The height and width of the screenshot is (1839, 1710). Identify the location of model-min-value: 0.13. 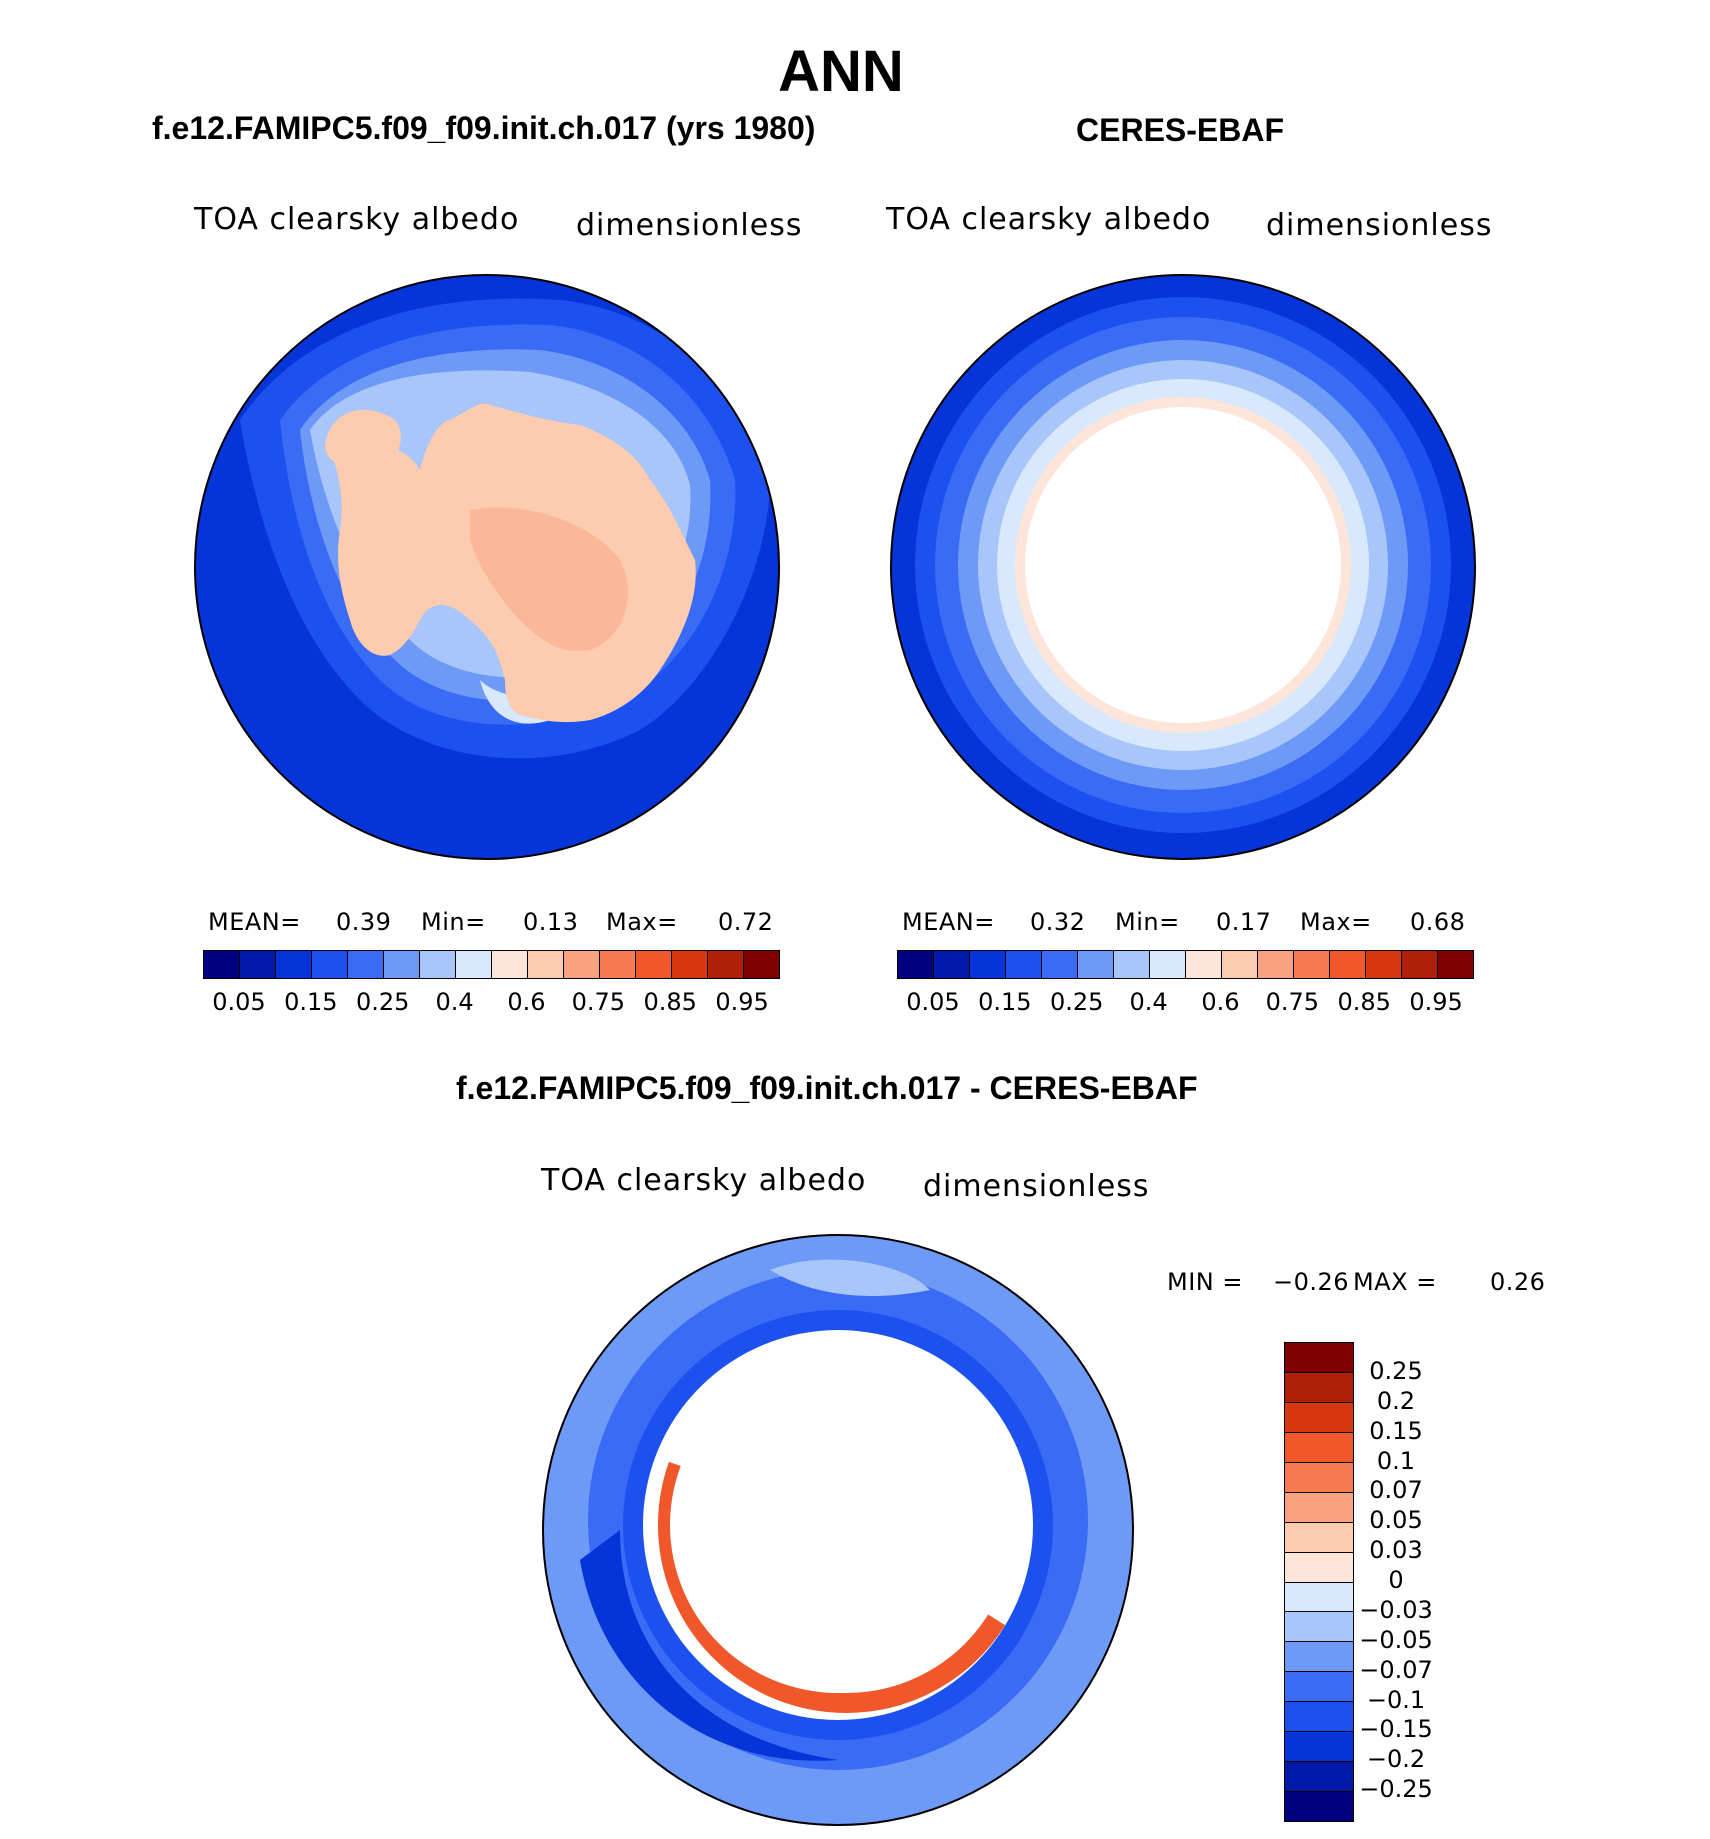
(551, 922).